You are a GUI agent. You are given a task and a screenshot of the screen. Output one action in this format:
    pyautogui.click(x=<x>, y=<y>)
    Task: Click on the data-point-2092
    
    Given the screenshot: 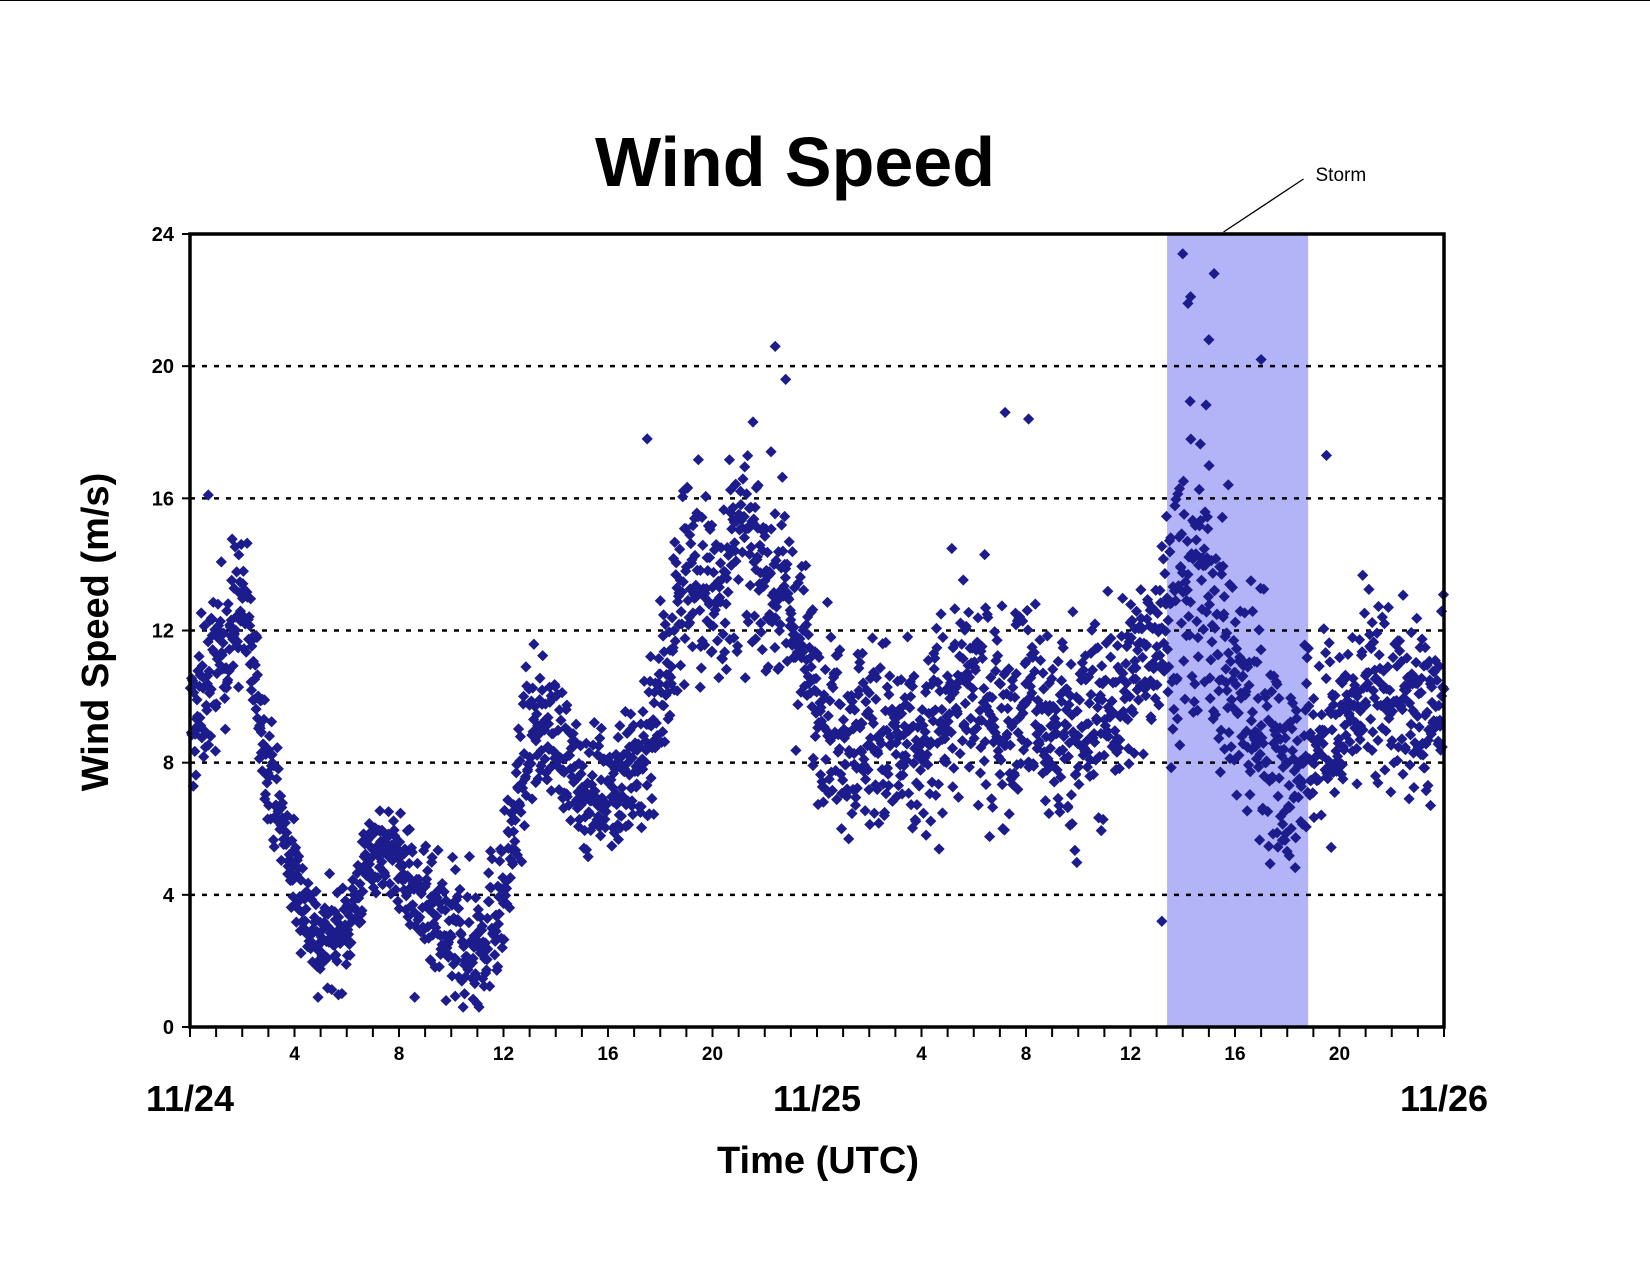 What is the action you would take?
    pyautogui.click(x=1199, y=489)
    